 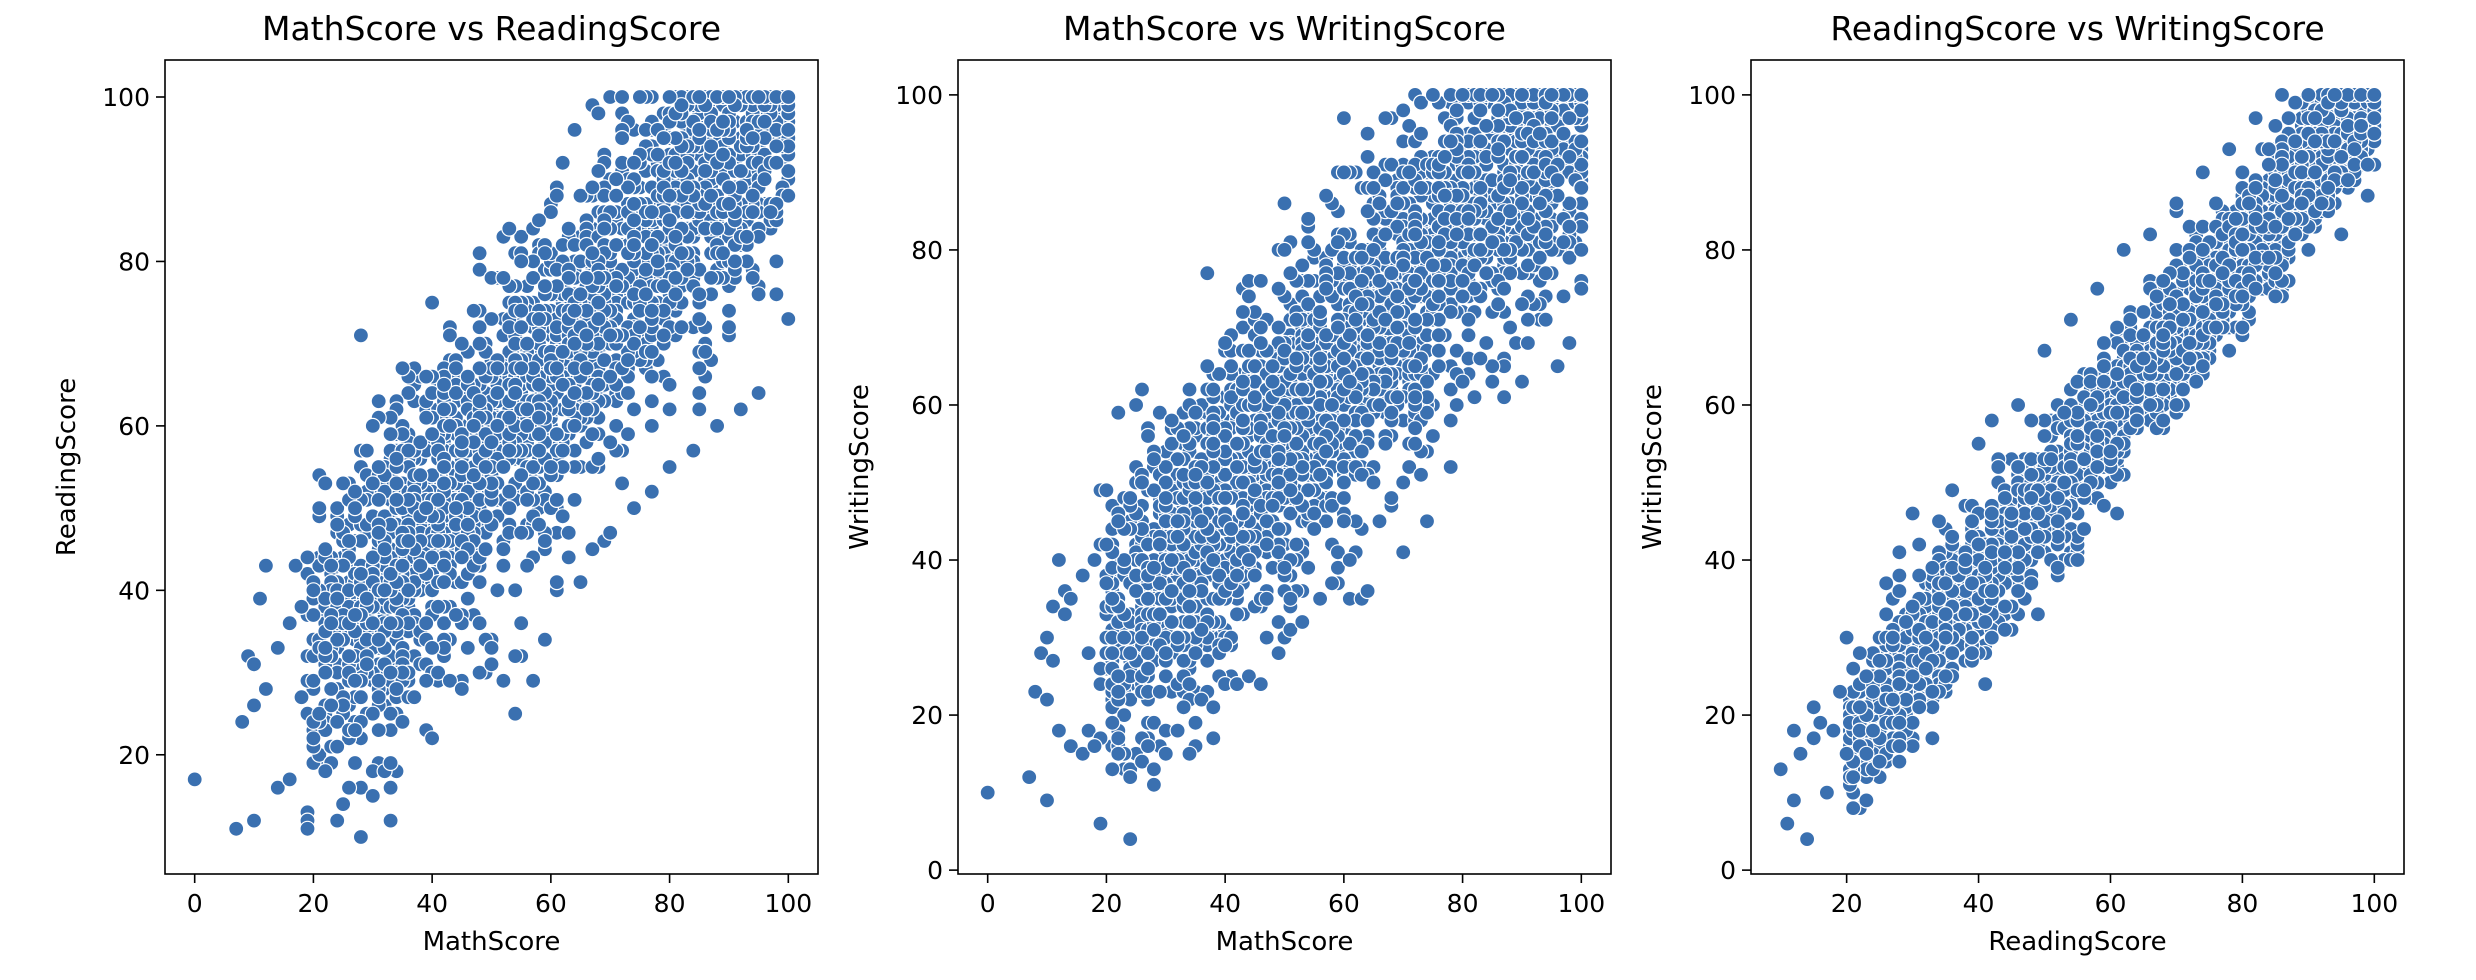 What do you see at coordinates (432, 903) in the screenshot?
I see `x-tick-label: 40` at bounding box center [432, 903].